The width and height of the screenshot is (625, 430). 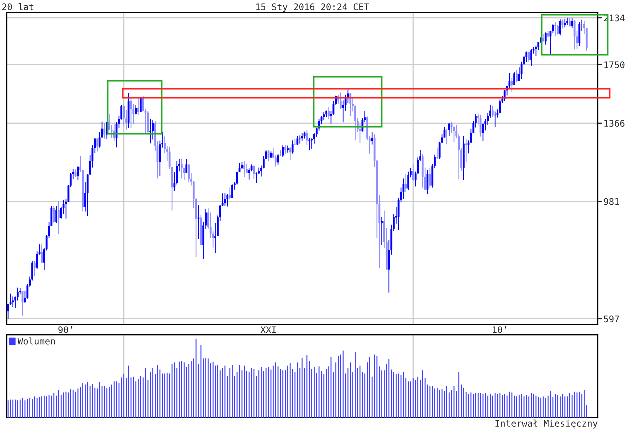 What do you see at coordinates (313, 8) in the screenshot?
I see `text: 15 Sty 2016 20:24 CET` at bounding box center [313, 8].